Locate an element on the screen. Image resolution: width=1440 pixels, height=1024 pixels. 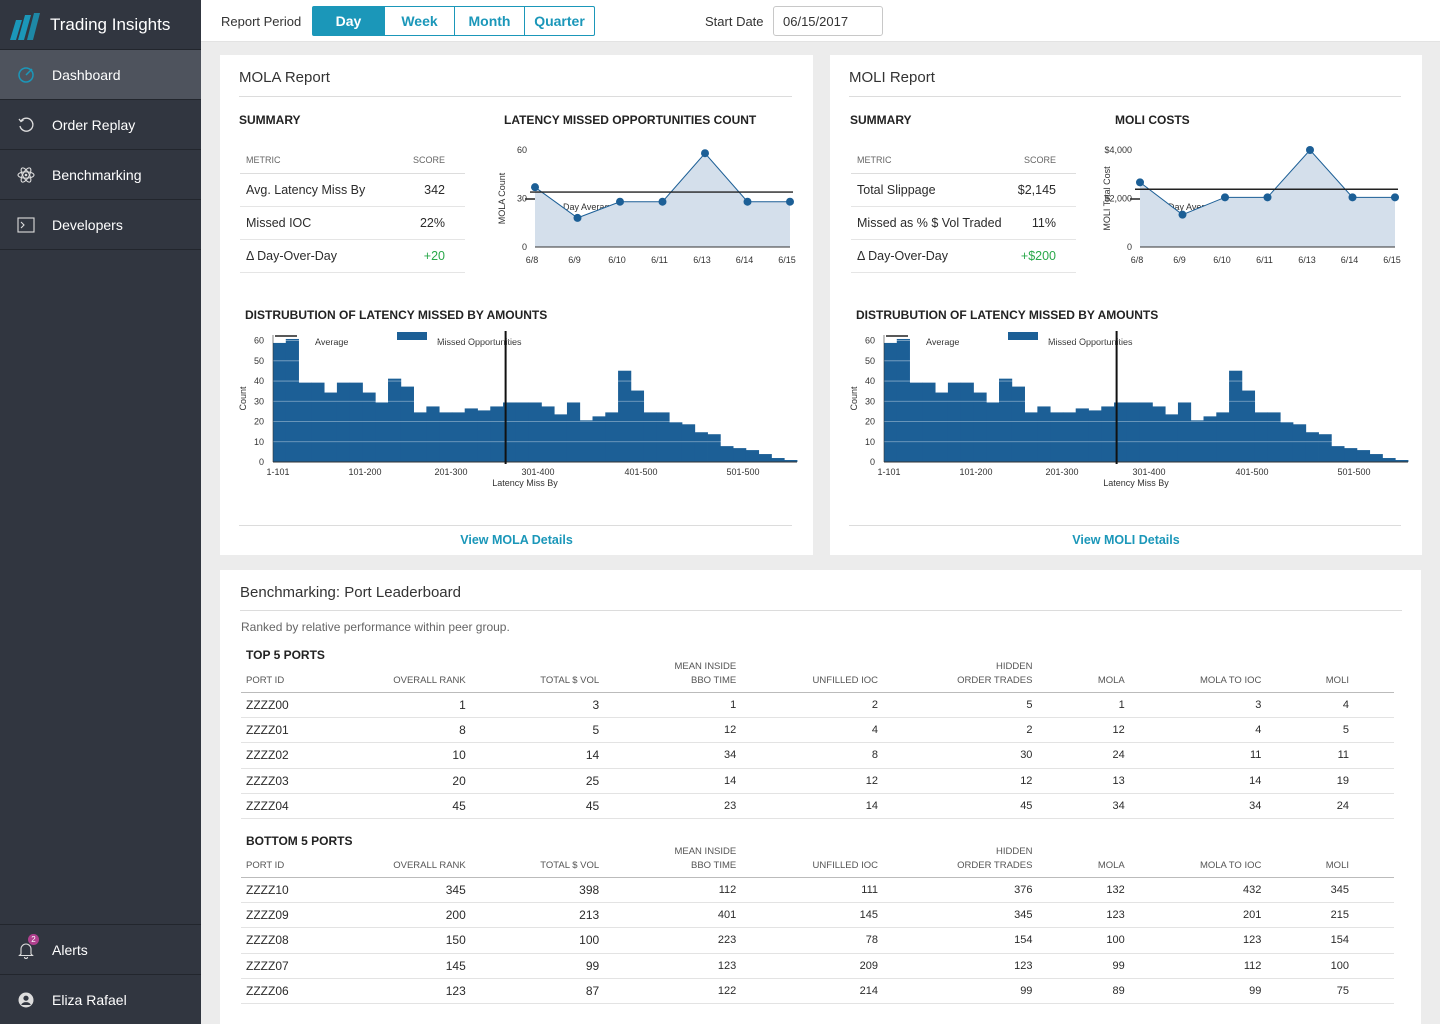
table-cell: 10 is located at coordinates (435, 755).